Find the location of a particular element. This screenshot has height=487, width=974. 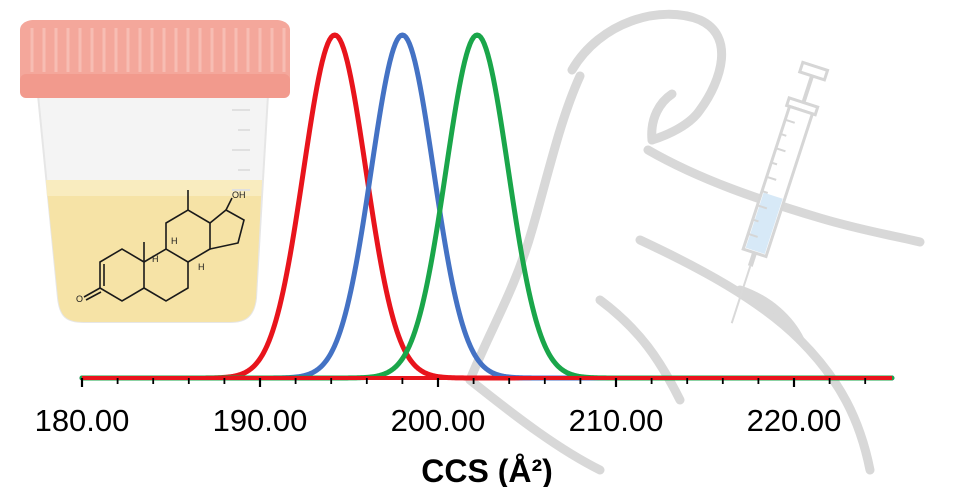

x-tick-label-200: 200.00 is located at coordinates (438, 420).